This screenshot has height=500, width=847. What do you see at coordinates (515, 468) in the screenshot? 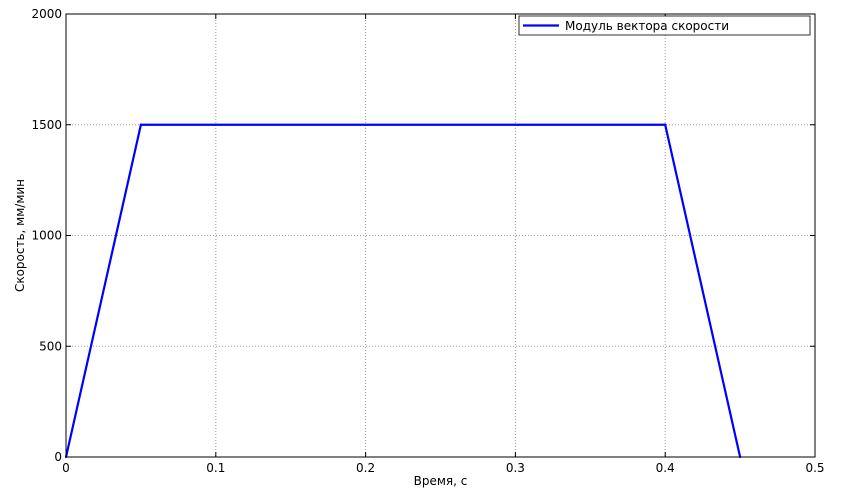
I see `x-tick-label: 0.3` at bounding box center [515, 468].